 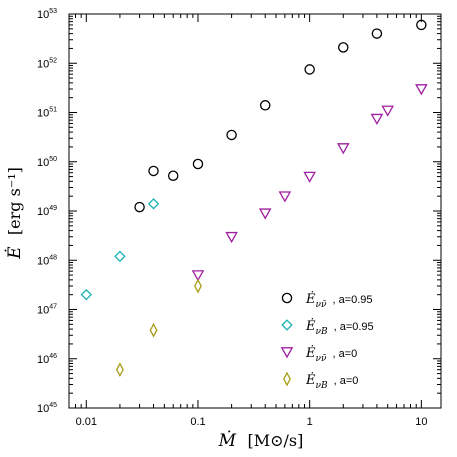 I want to click on x-axis-symbol: Ṁ, so click(x=227, y=440).